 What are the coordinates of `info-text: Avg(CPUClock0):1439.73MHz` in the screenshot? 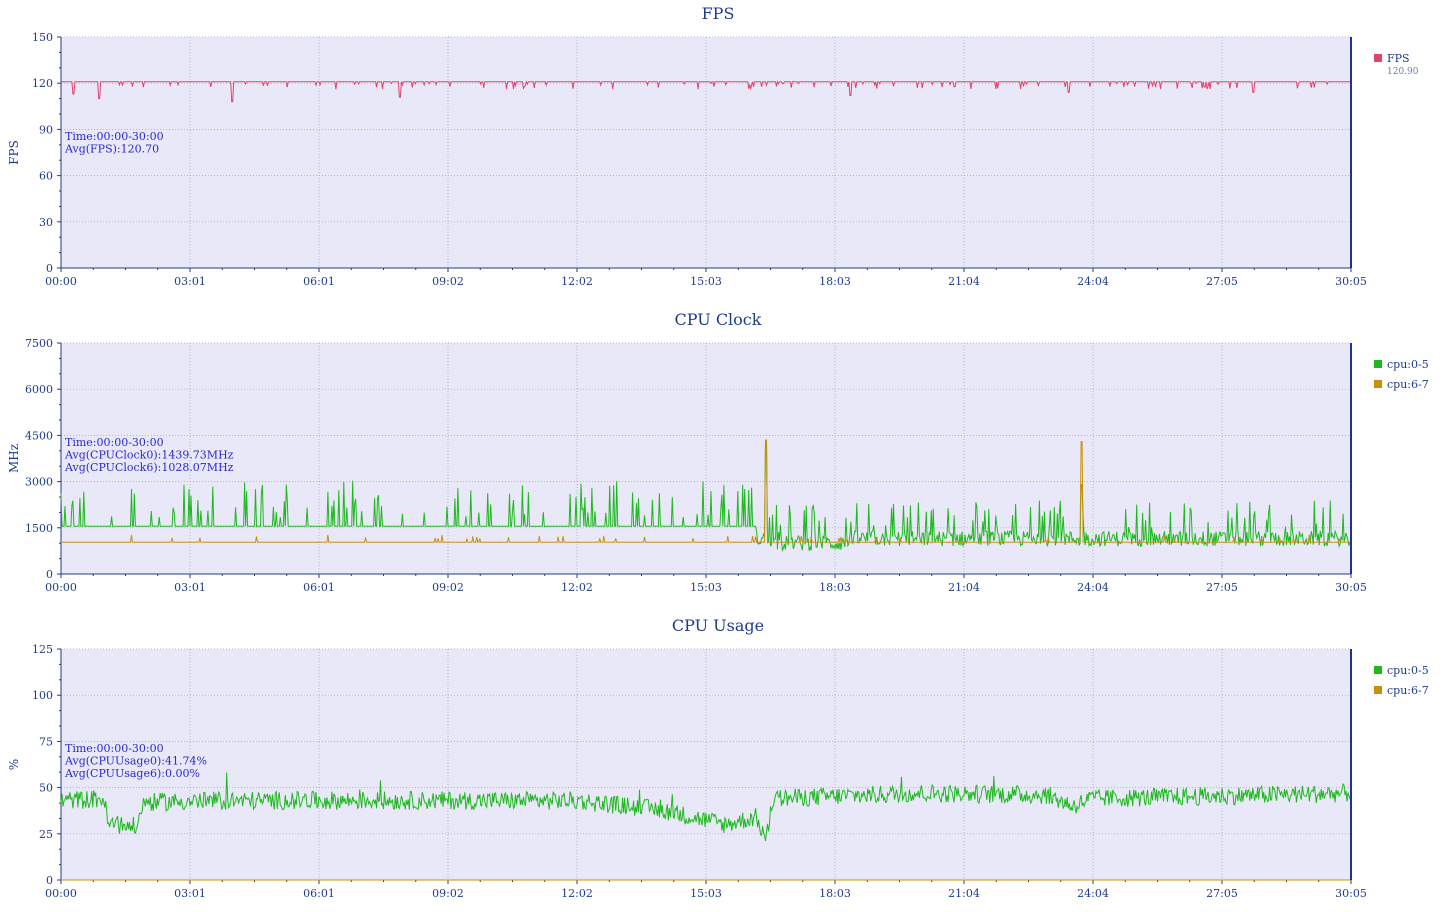 It's located at (149, 455).